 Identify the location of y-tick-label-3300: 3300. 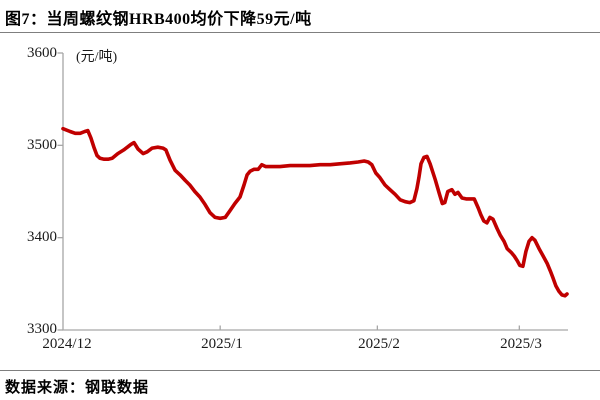
(42, 329).